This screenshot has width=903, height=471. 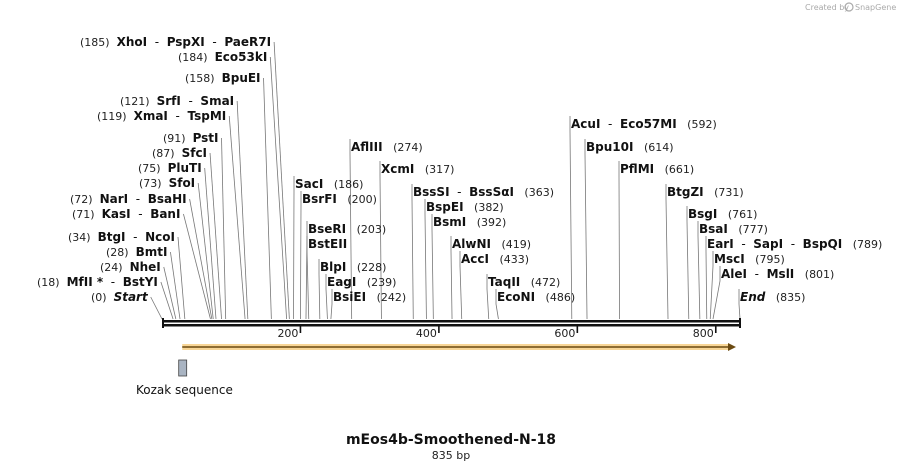 What do you see at coordinates (327, 244) in the screenshot?
I see `site-label-bsteii: BstEII` at bounding box center [327, 244].